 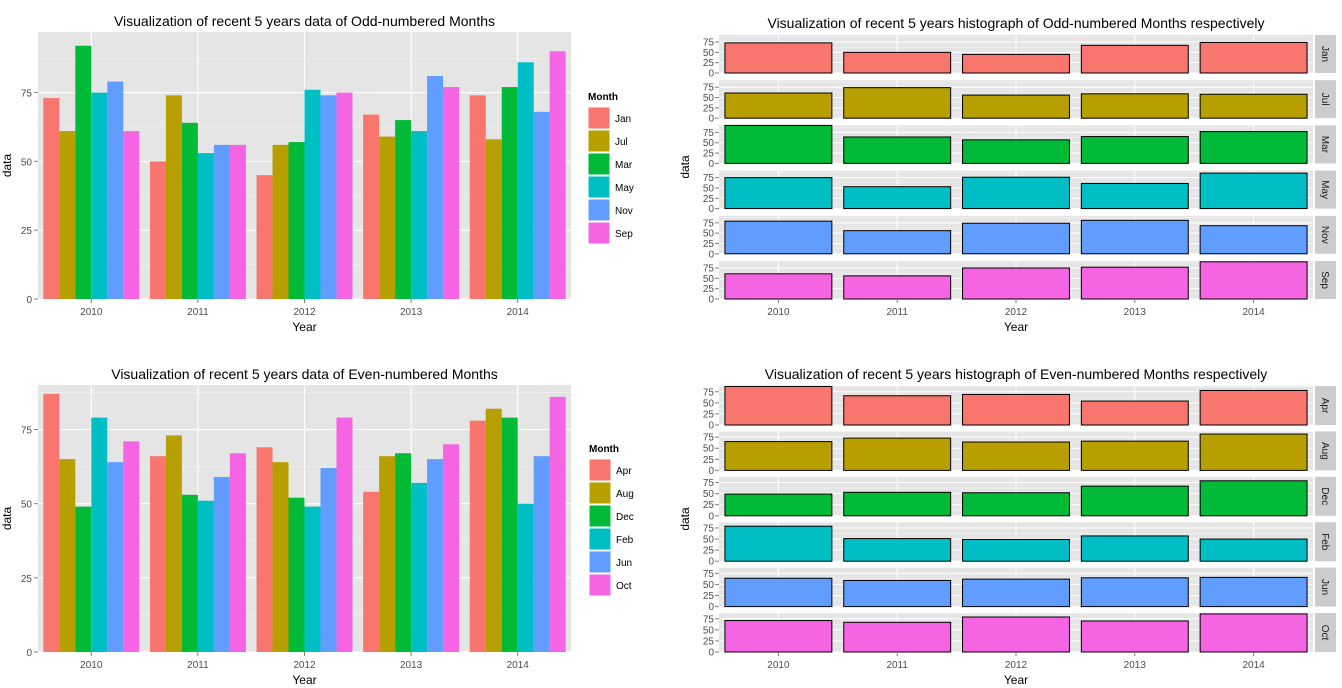 What do you see at coordinates (1253, 106) in the screenshot?
I see `bar-jul-2014` at bounding box center [1253, 106].